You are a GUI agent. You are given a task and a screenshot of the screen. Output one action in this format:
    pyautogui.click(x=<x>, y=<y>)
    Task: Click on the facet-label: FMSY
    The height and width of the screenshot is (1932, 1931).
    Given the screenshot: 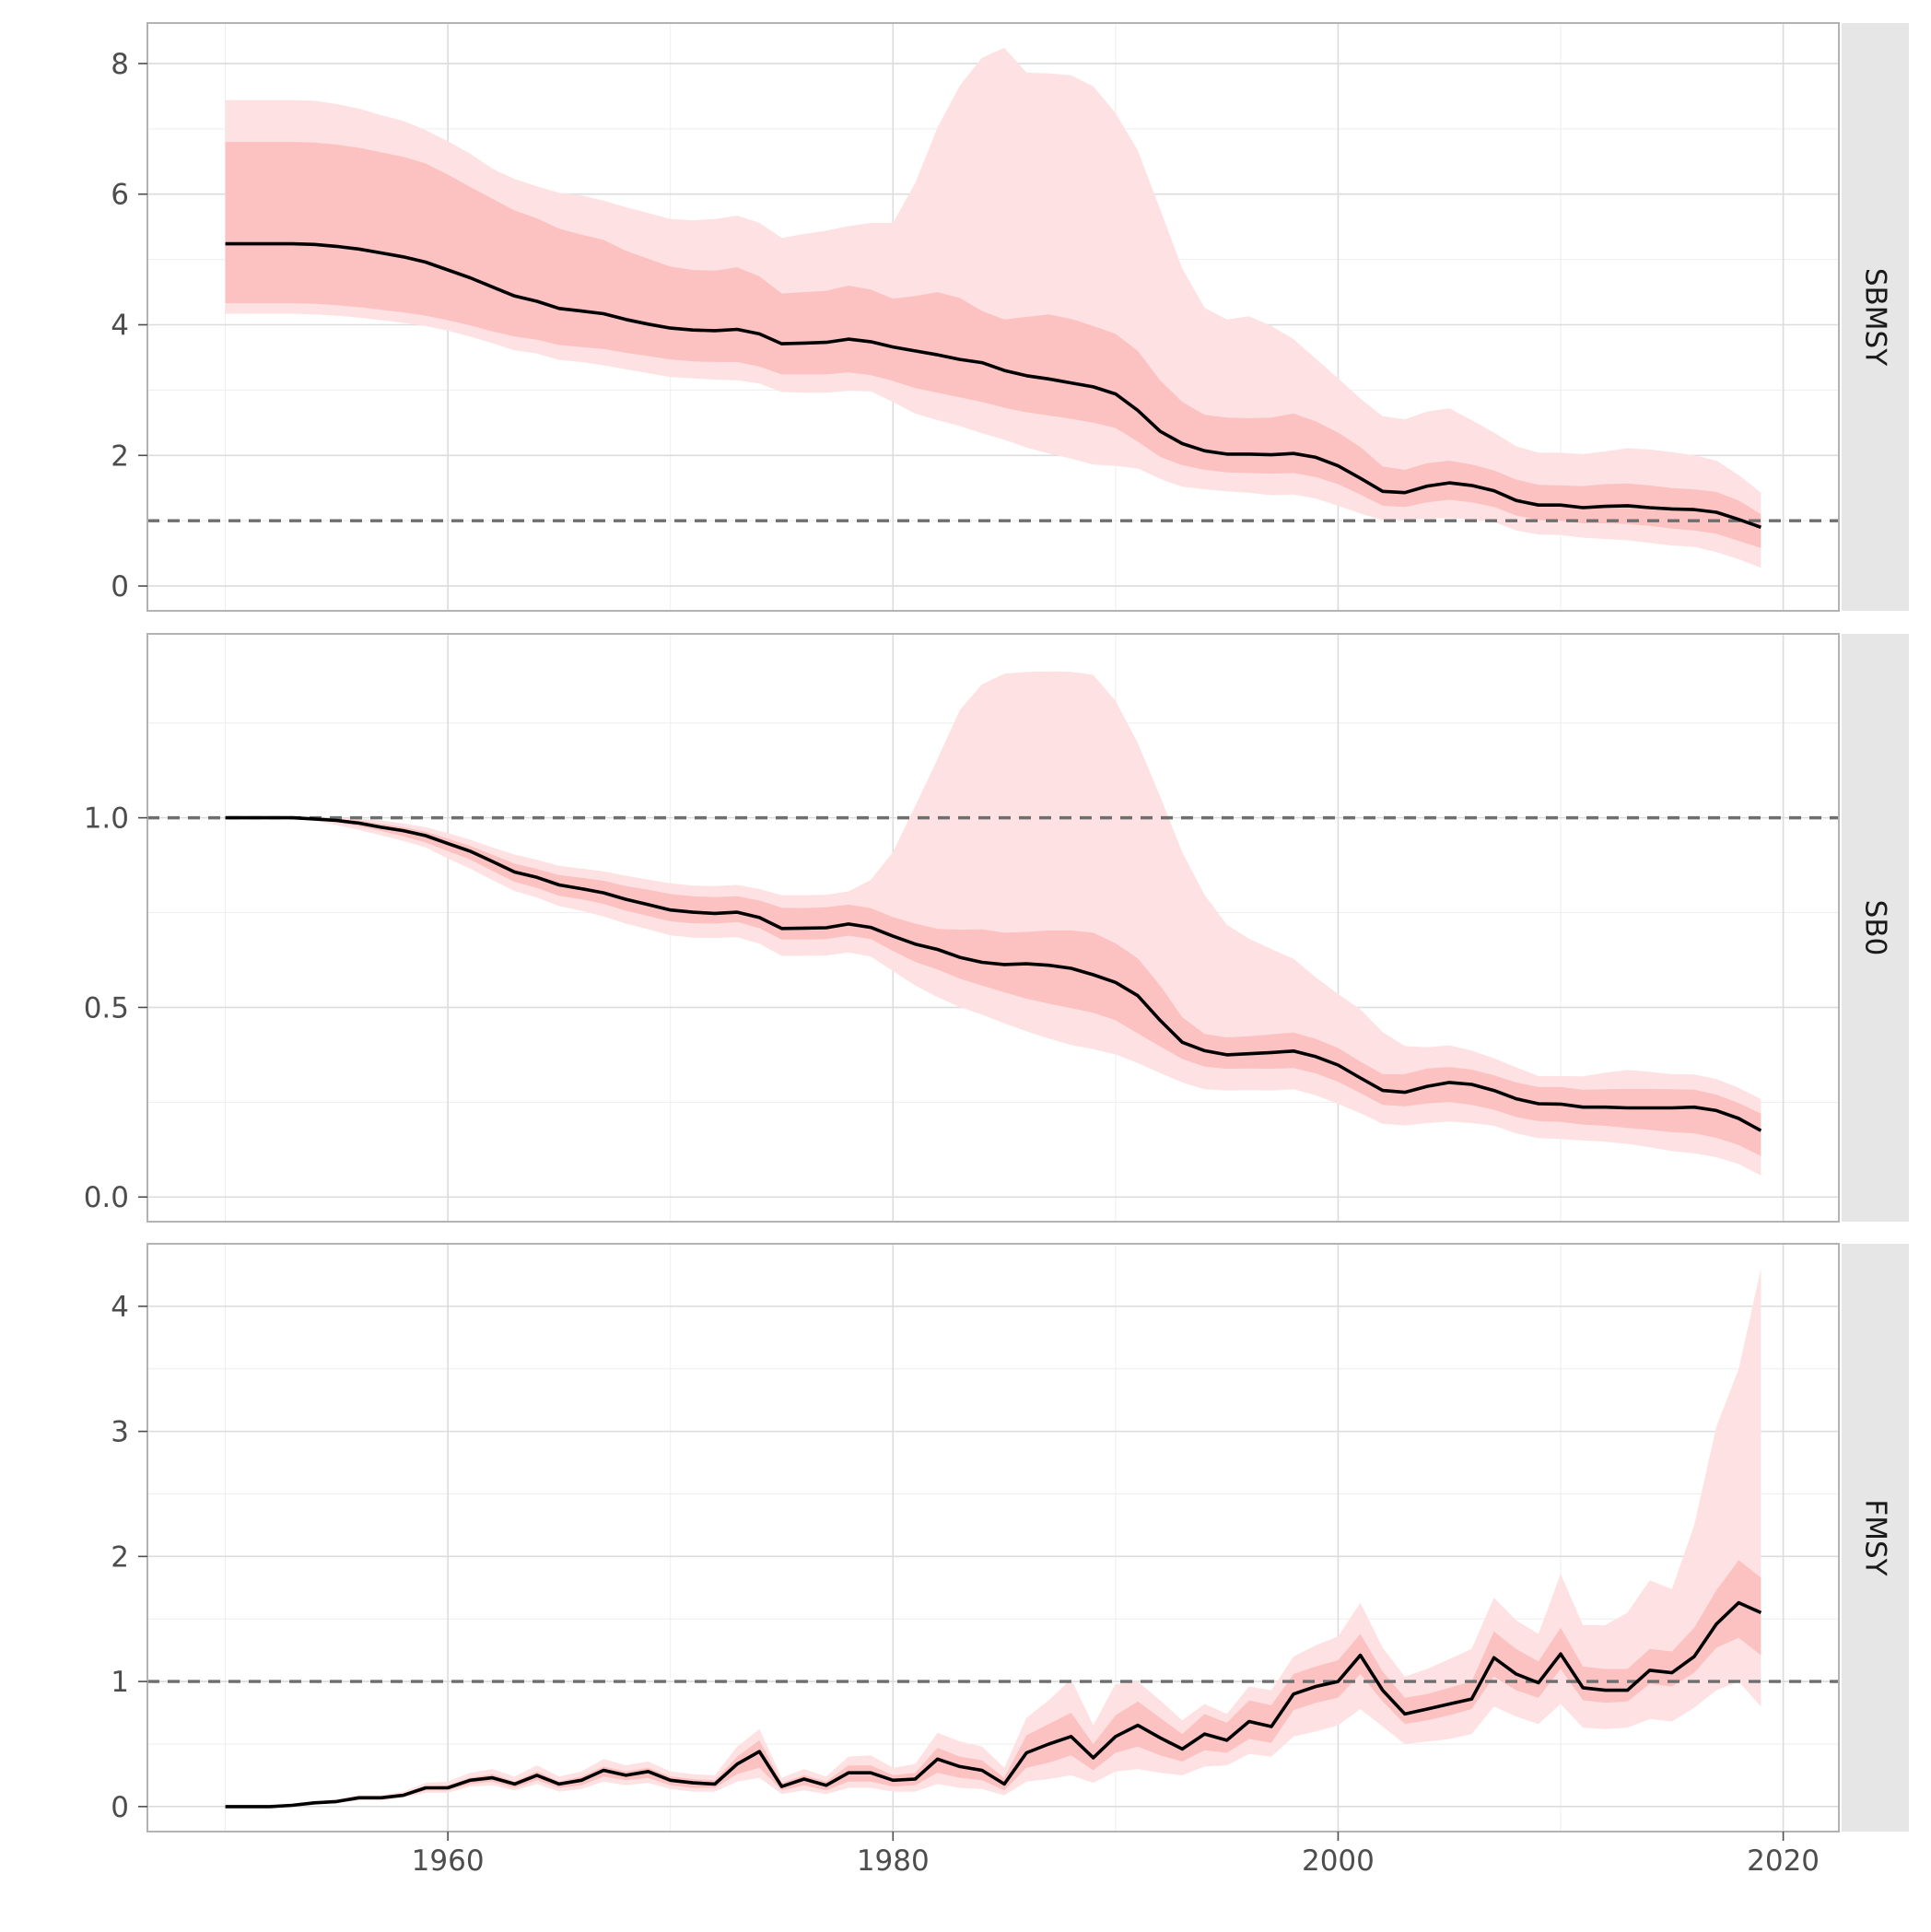 What is the action you would take?
    pyautogui.click(x=1875, y=1537)
    